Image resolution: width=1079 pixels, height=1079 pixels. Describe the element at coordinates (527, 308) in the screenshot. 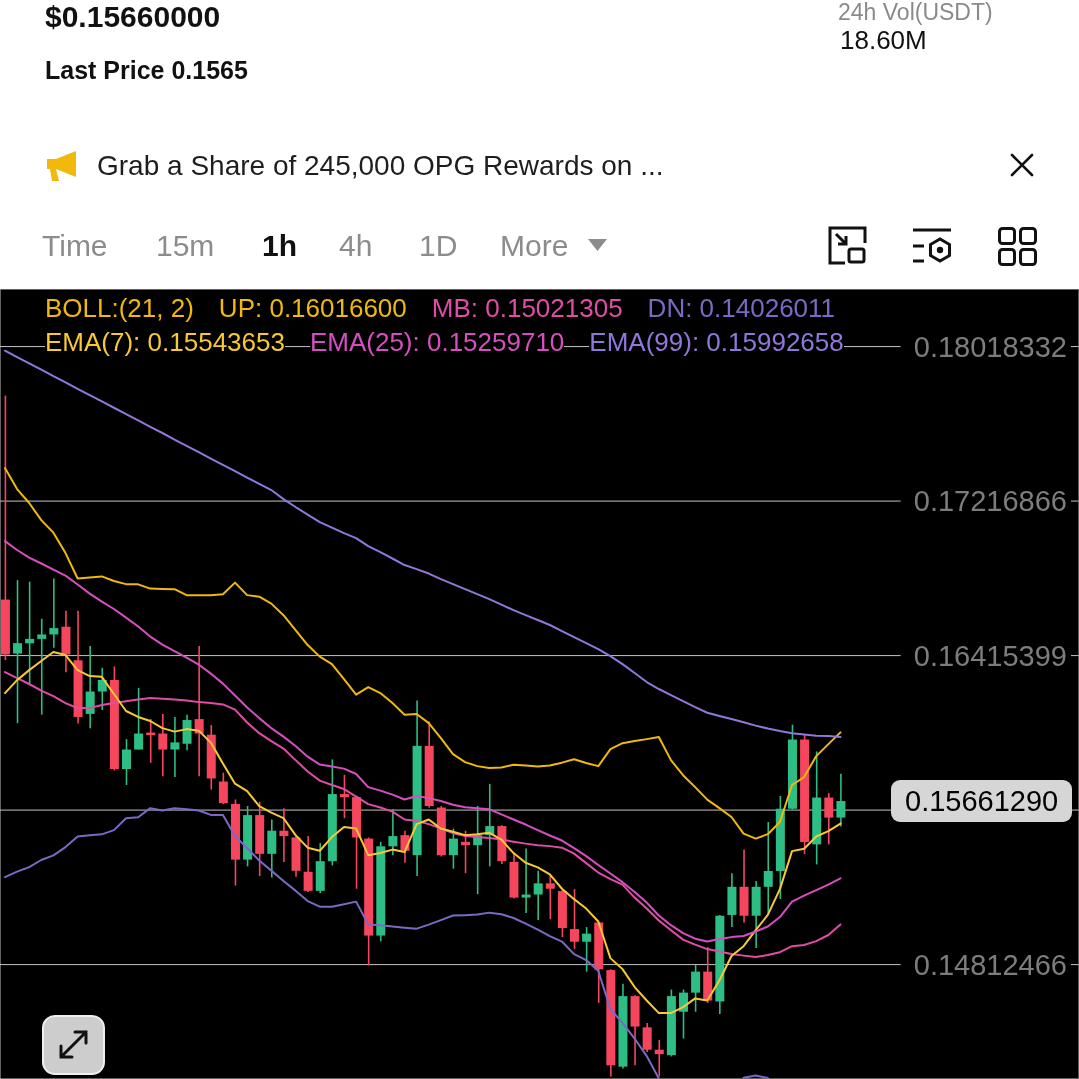

I see `text: MB: 0.15021305` at that location.